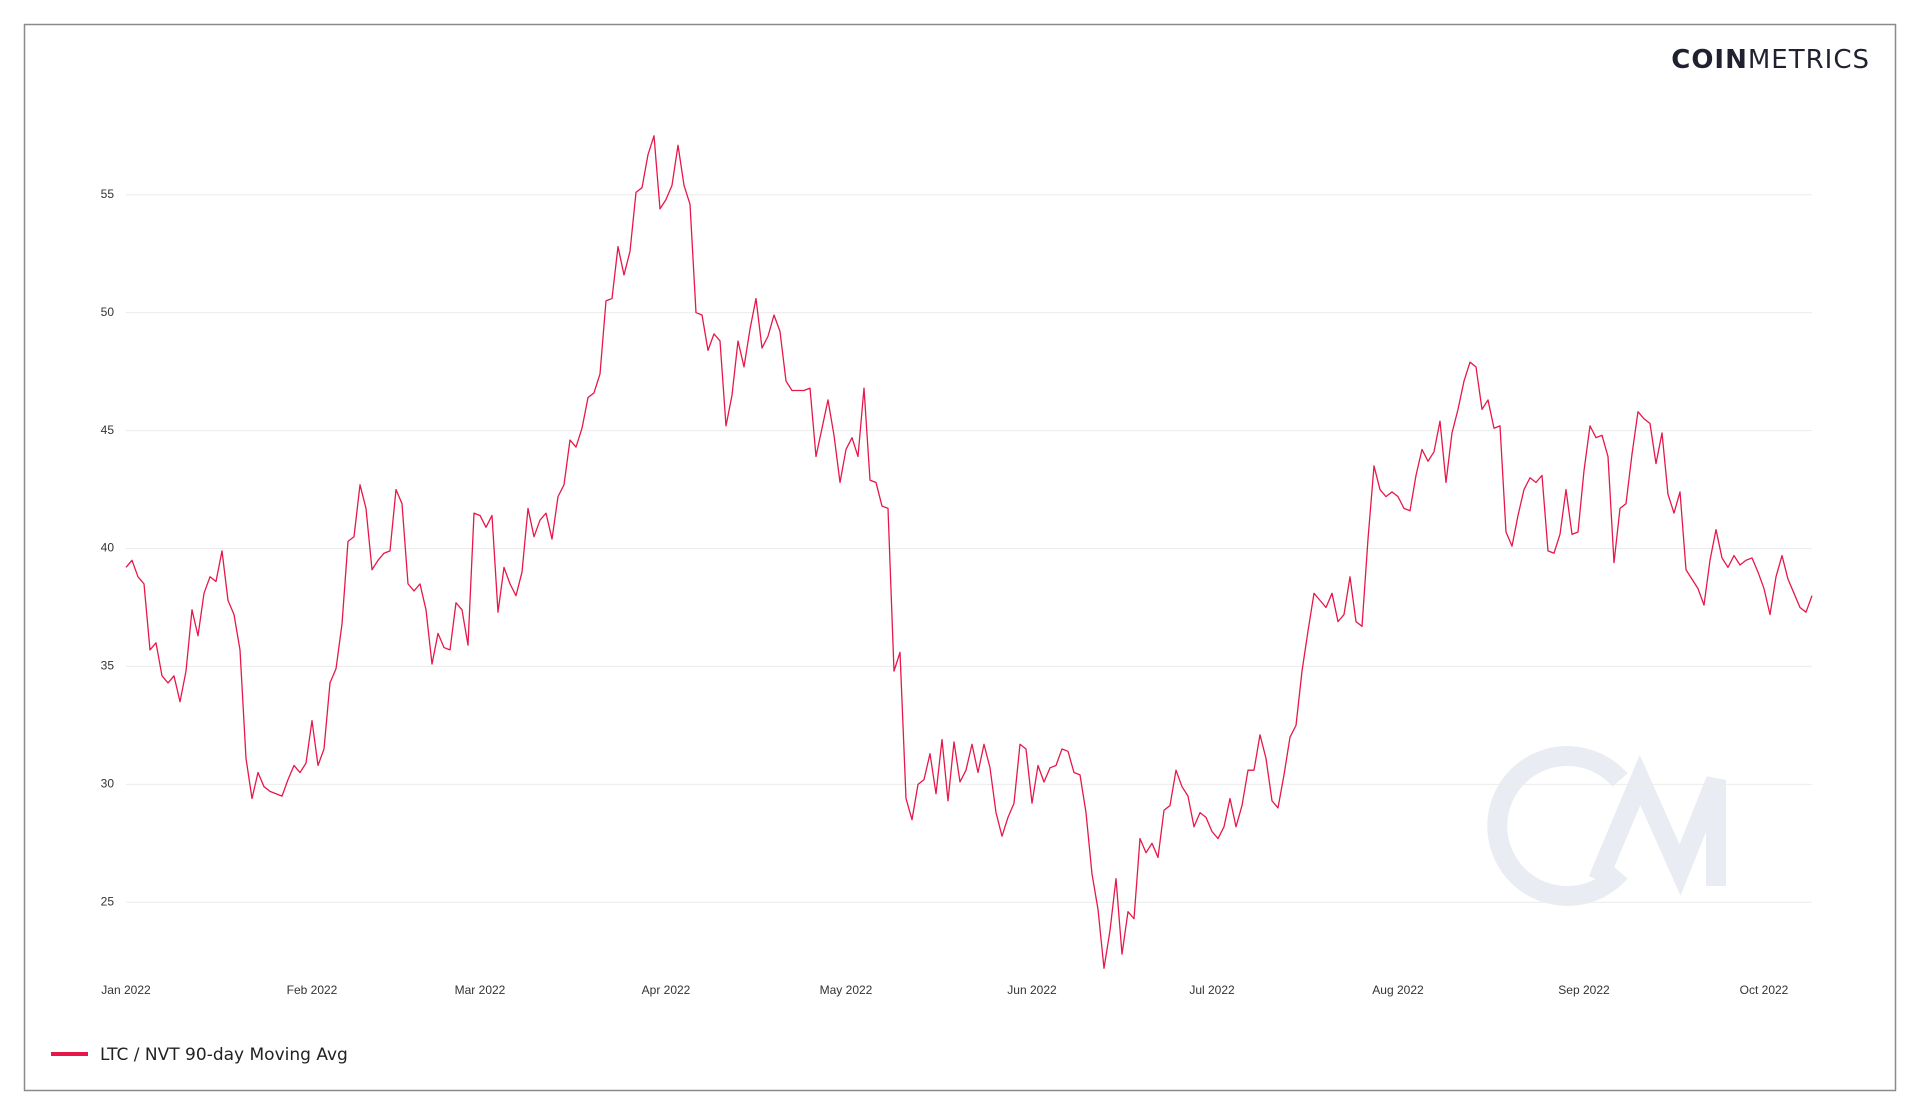  I want to click on x-tick-label: Jul 2022, so click(1212, 990).